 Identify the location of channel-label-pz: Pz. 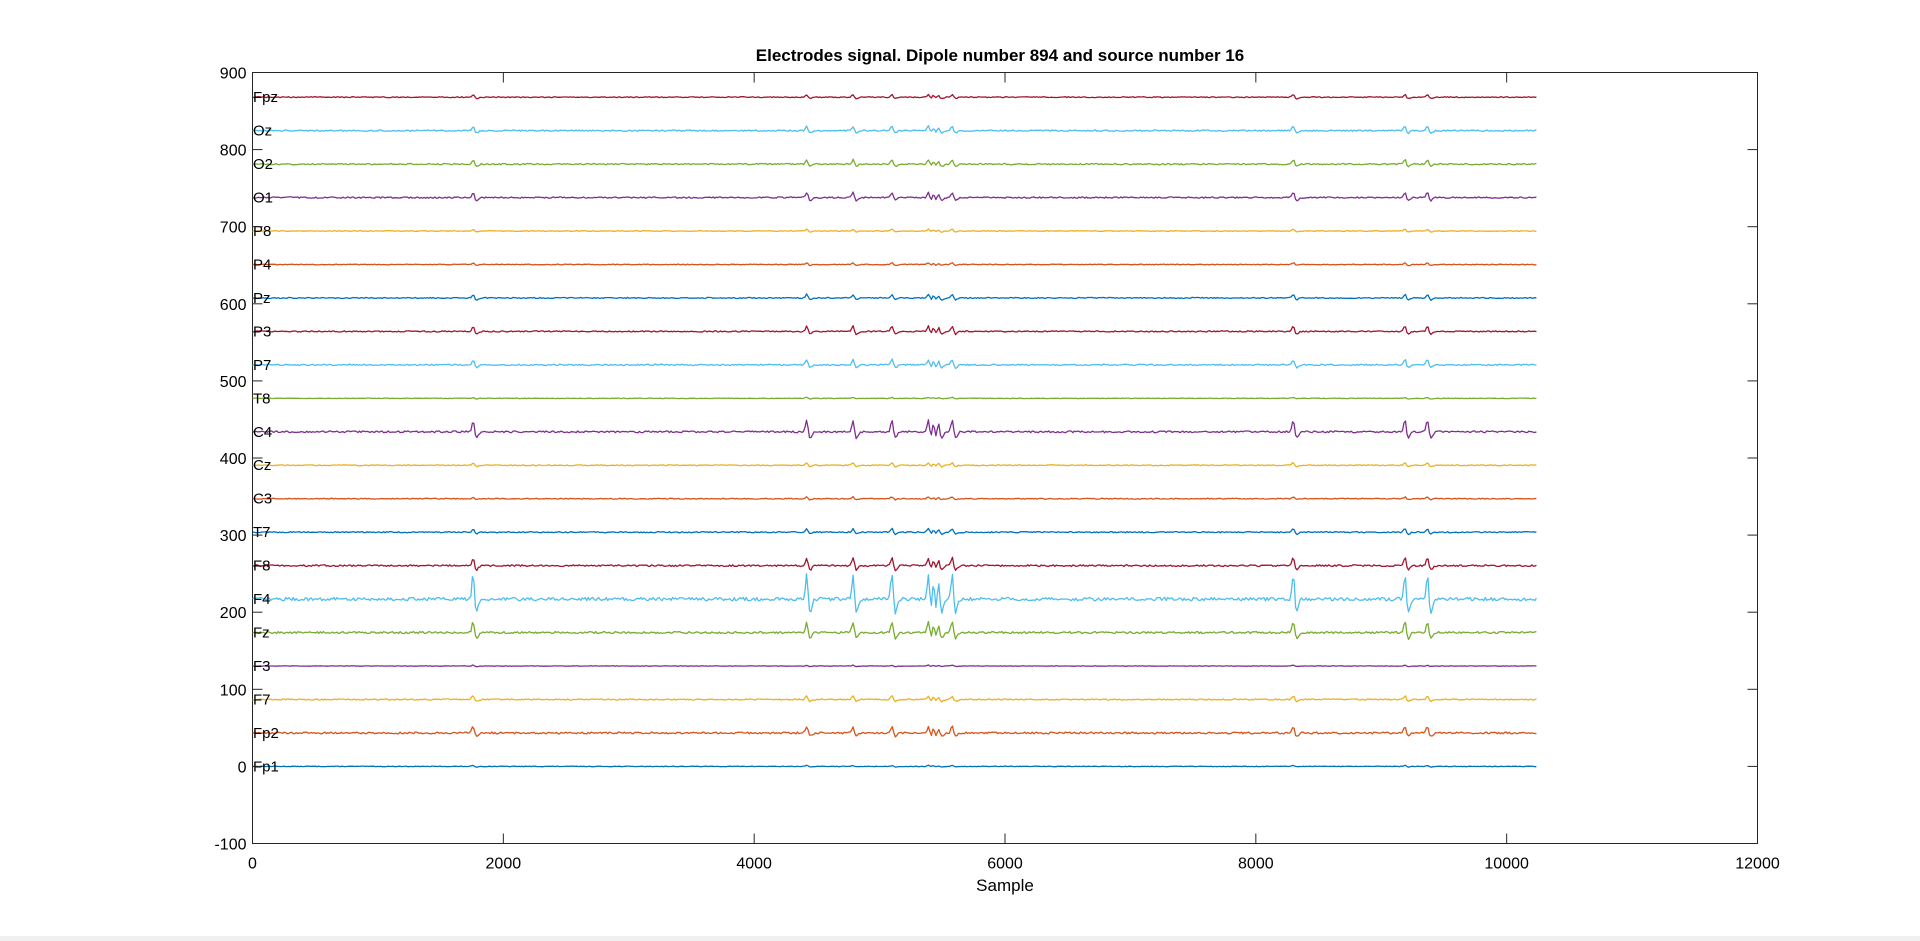
(262, 298).